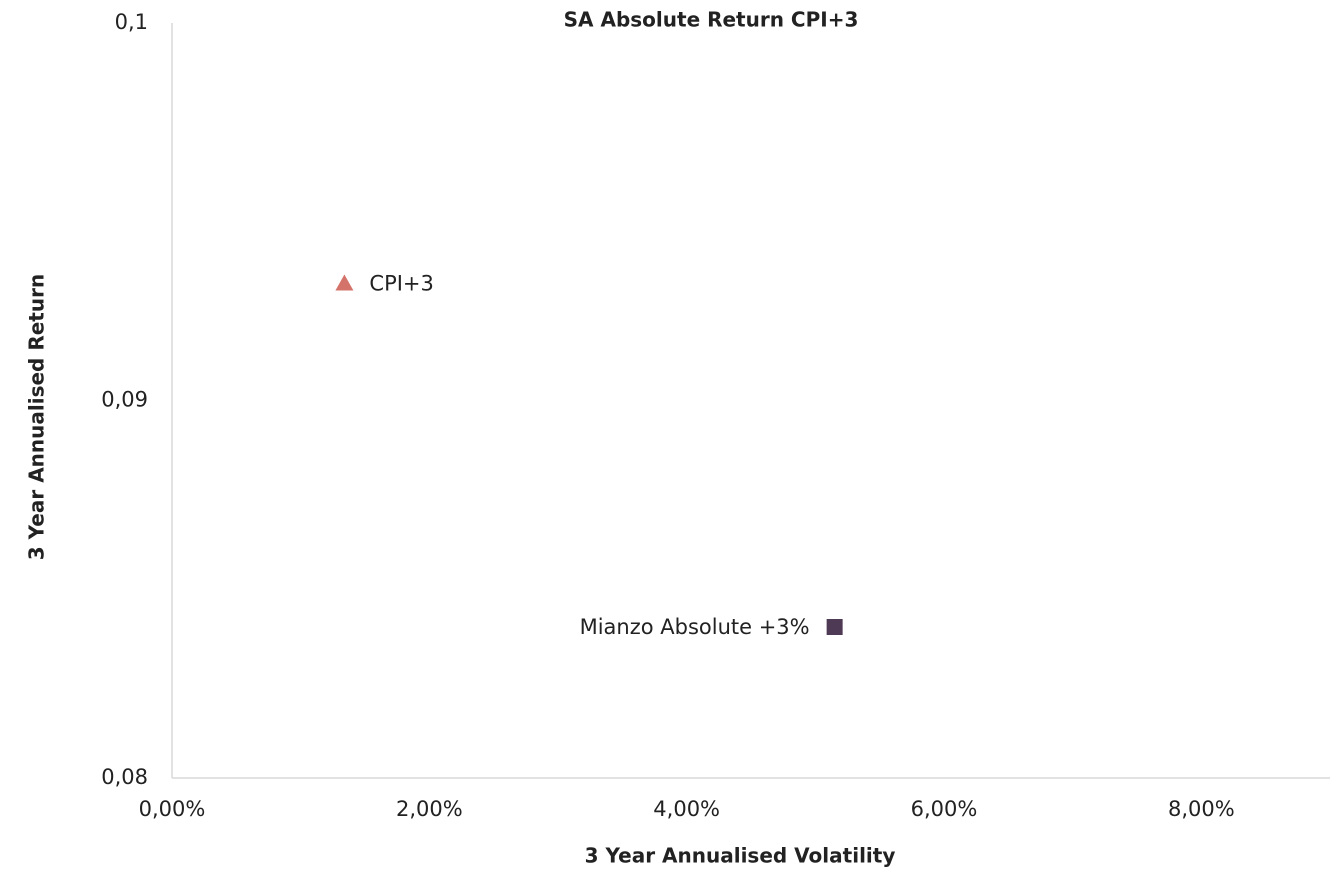  Describe the element at coordinates (131, 22) in the screenshot. I see `y-tick-label: 0,1` at that location.